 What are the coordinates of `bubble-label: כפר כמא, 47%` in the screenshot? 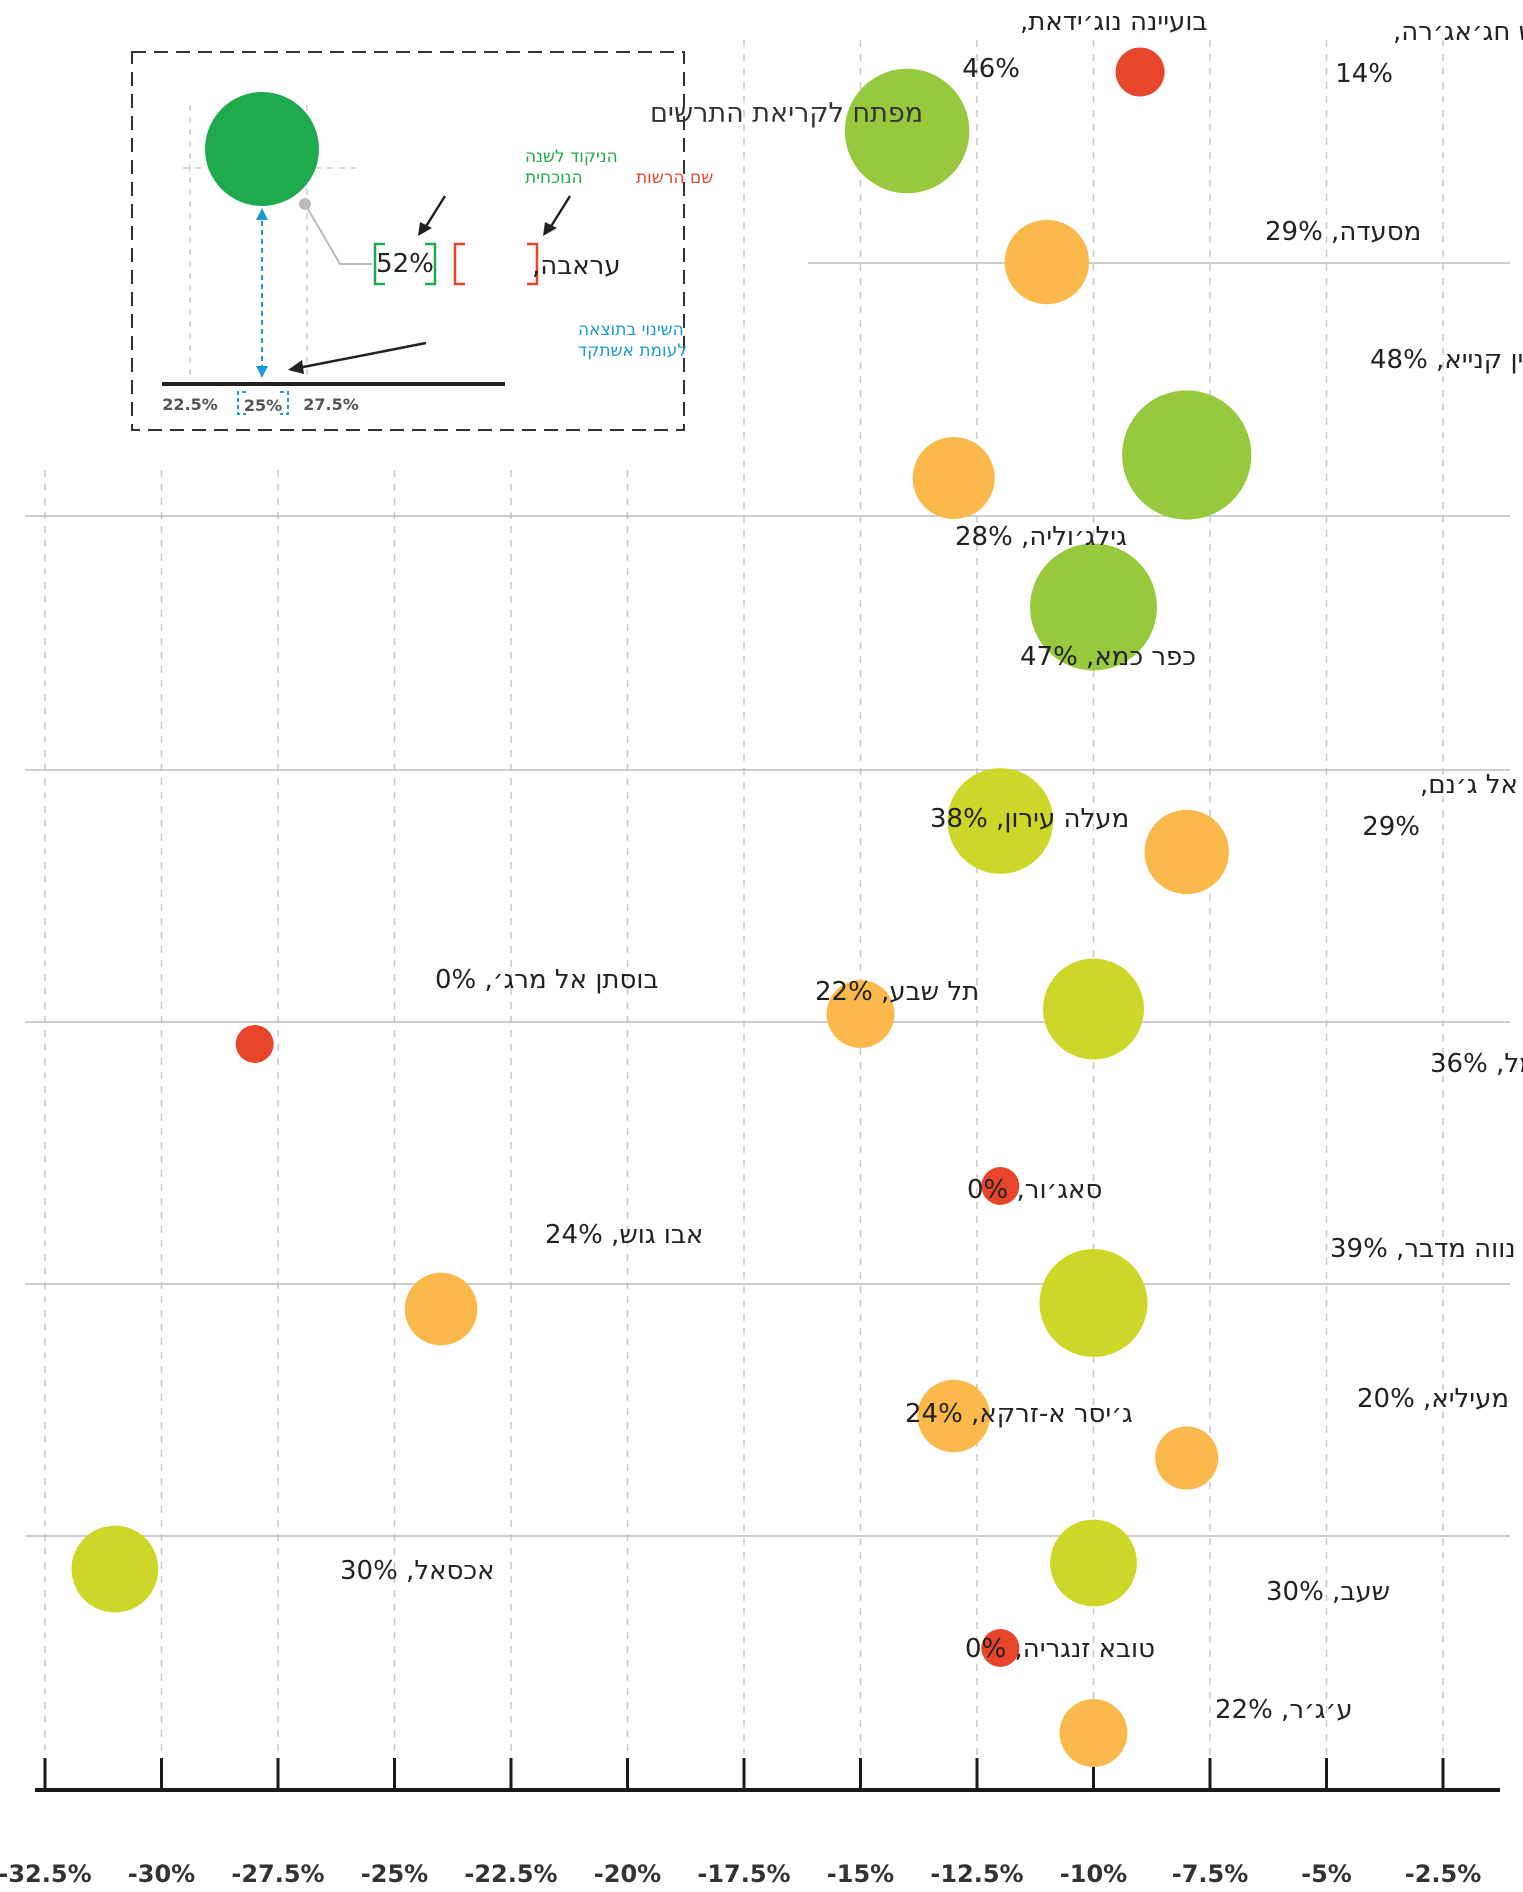 It's located at (1108, 657).